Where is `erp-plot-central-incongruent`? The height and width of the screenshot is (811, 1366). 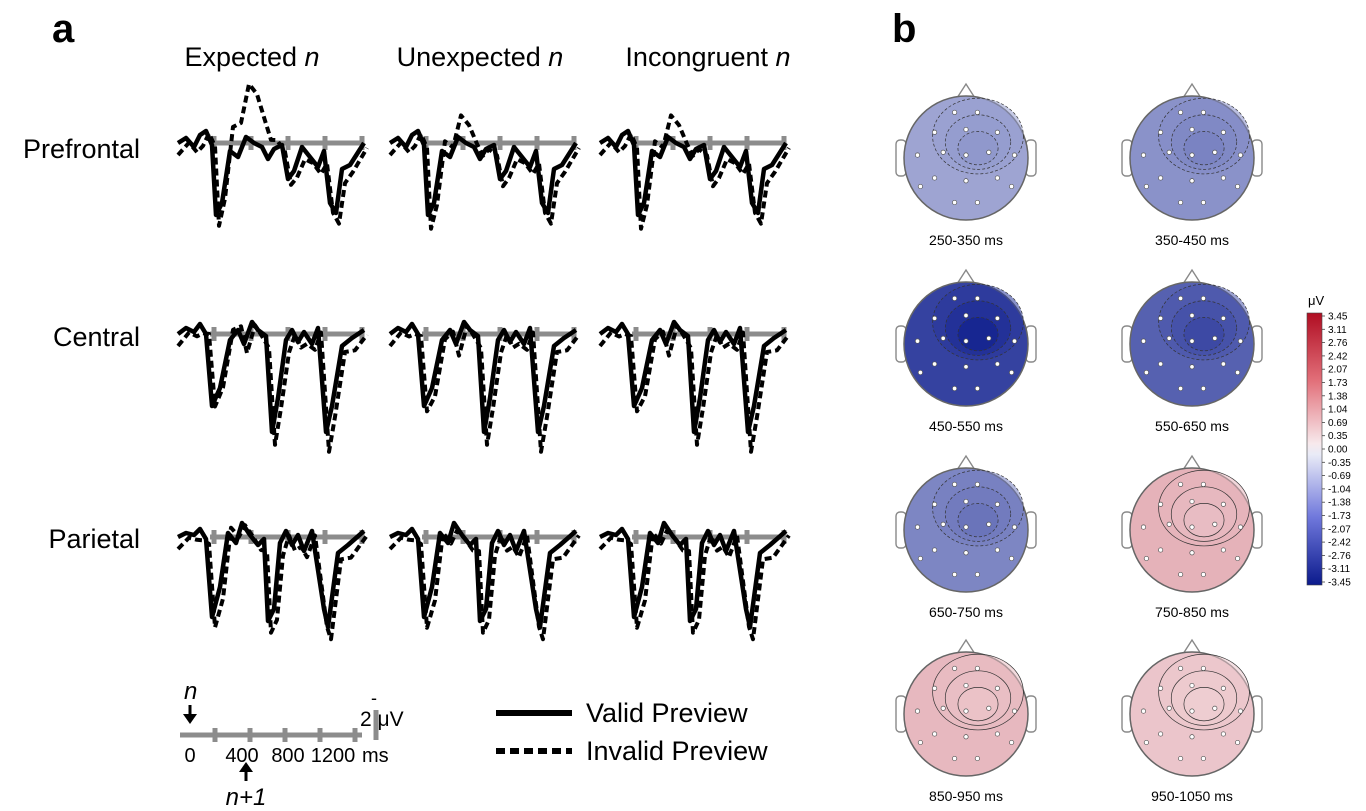 erp-plot-central-incongruent is located at coordinates (694, 386).